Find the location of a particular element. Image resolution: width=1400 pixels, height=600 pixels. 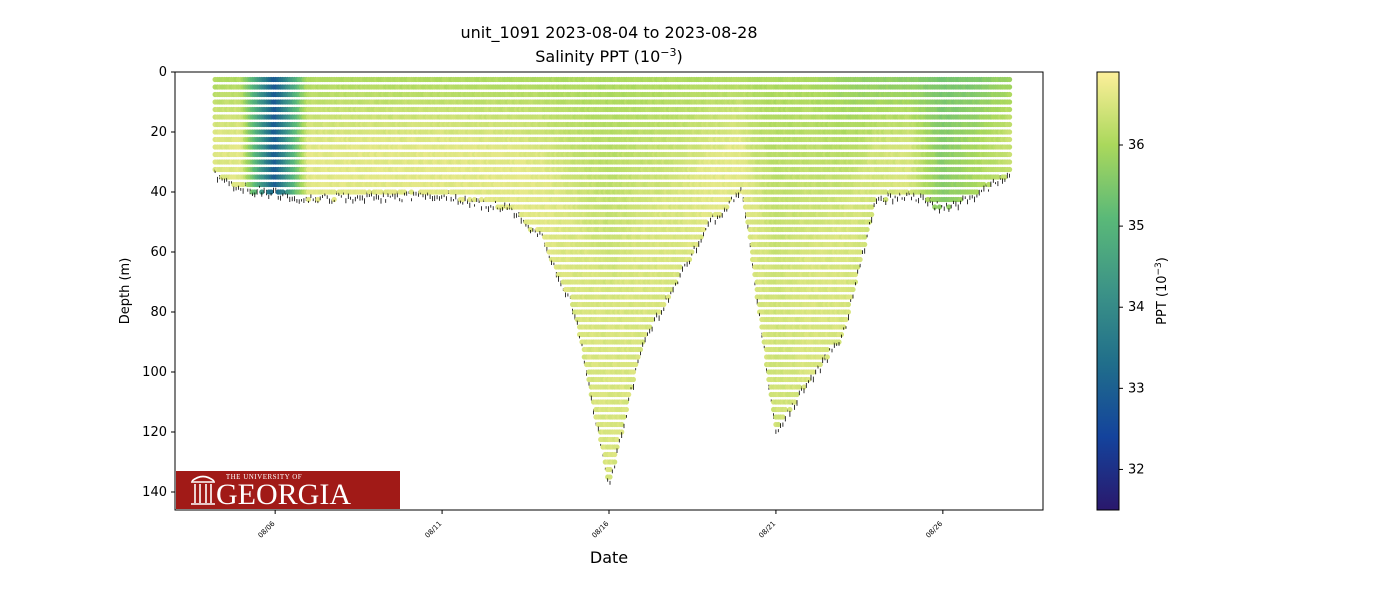

chart-title: unit_1091 2023-08-04 to 2023-08-28 is located at coordinates (608, 33).